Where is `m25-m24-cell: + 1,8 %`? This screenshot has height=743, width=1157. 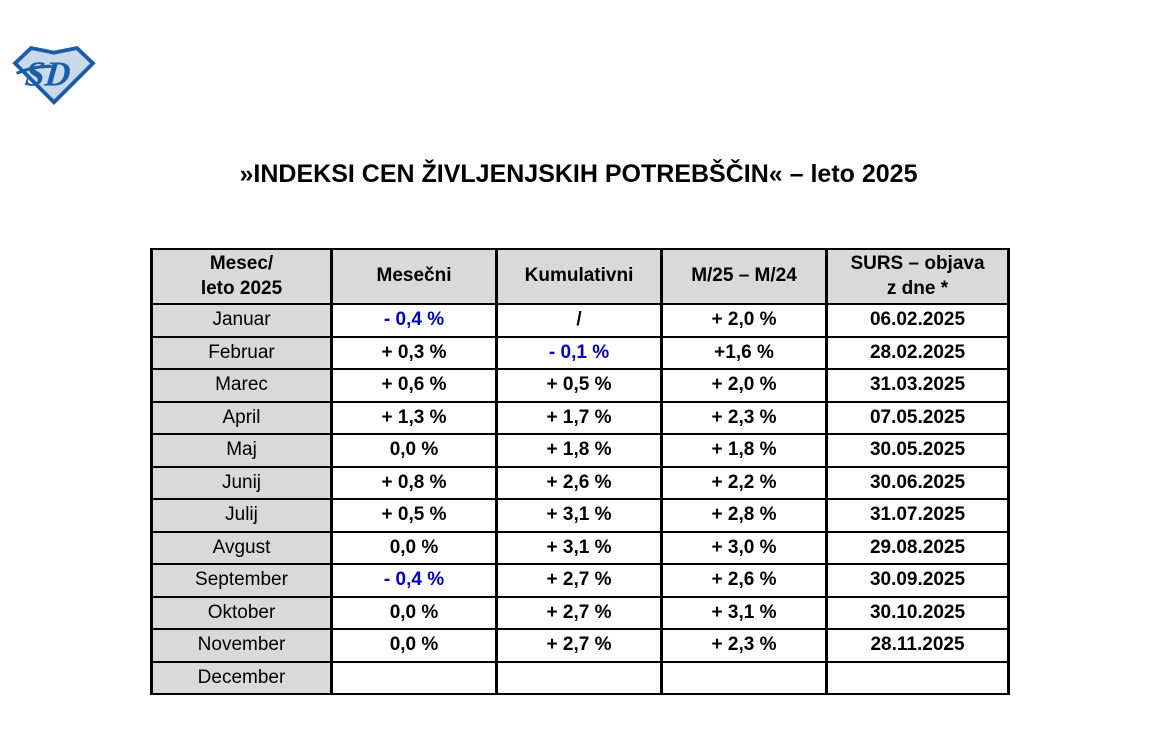 m25-m24-cell: + 1,8 % is located at coordinates (744, 450).